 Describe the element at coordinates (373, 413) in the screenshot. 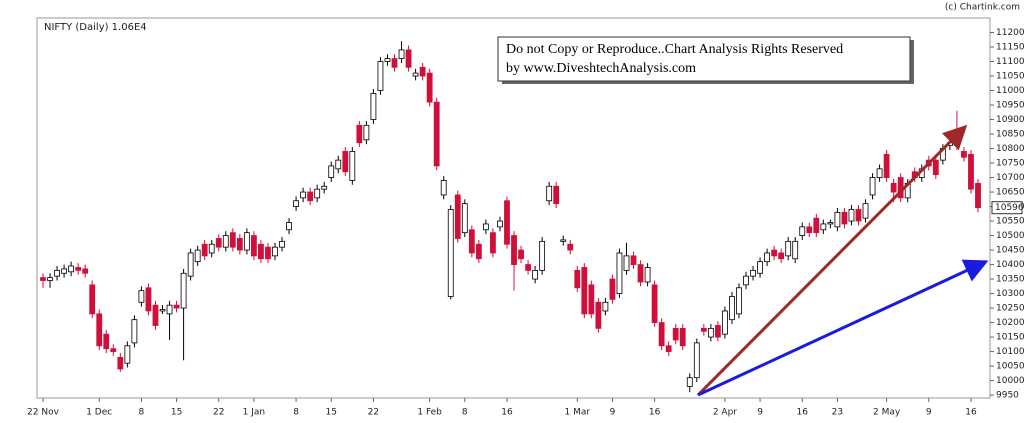

I see `x-tick-label: 22` at that location.